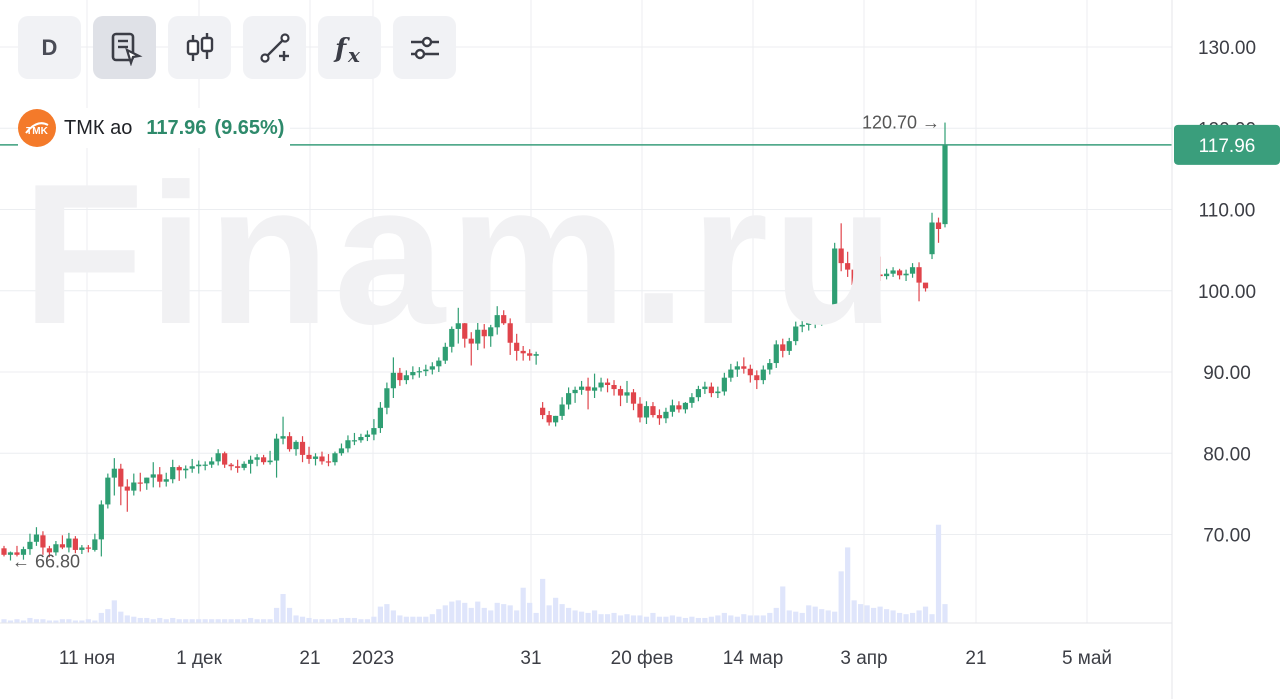 Image resolution: width=1280 pixels, height=699 pixels. I want to click on x-tick-label: 21, so click(975, 658).